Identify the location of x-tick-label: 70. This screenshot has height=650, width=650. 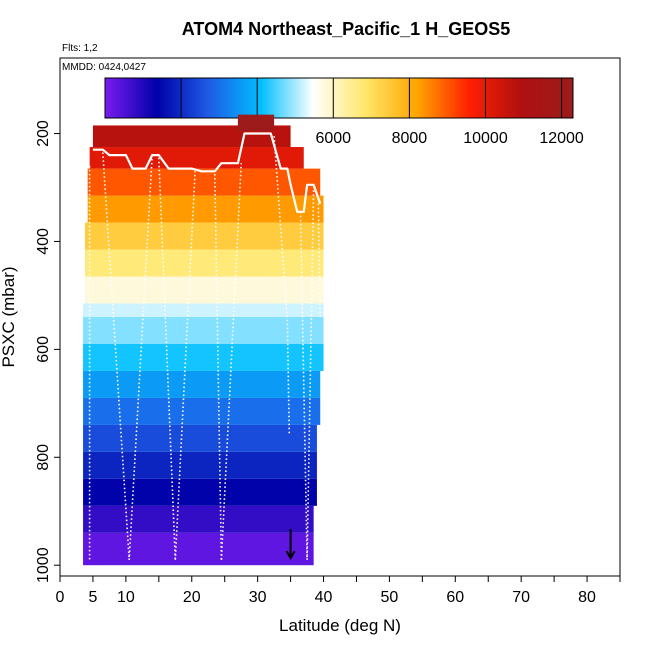
(521, 597).